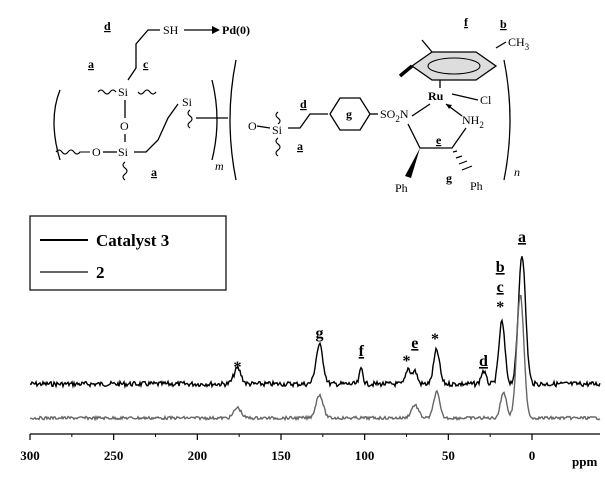  I want to click on legend: Catalyst 3 2, so click(128, 253).